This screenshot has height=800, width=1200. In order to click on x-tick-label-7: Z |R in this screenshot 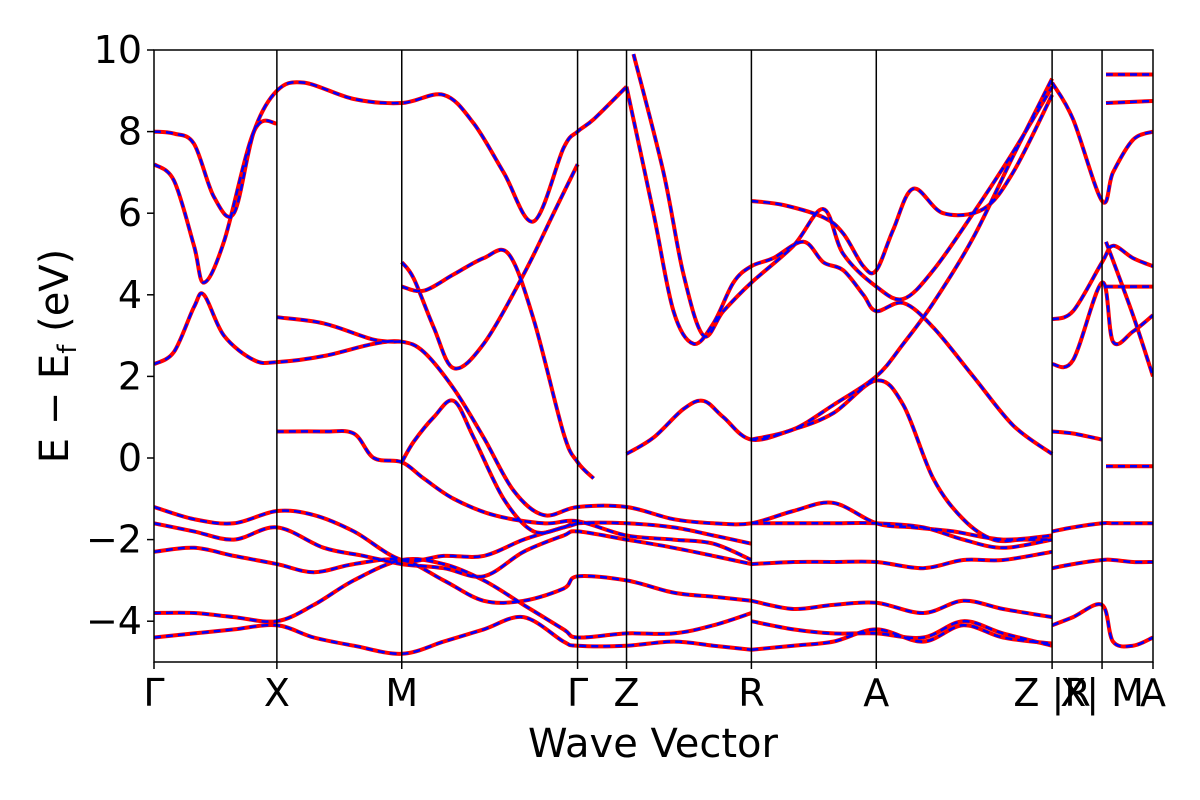, I will do `click(1051, 693)`.